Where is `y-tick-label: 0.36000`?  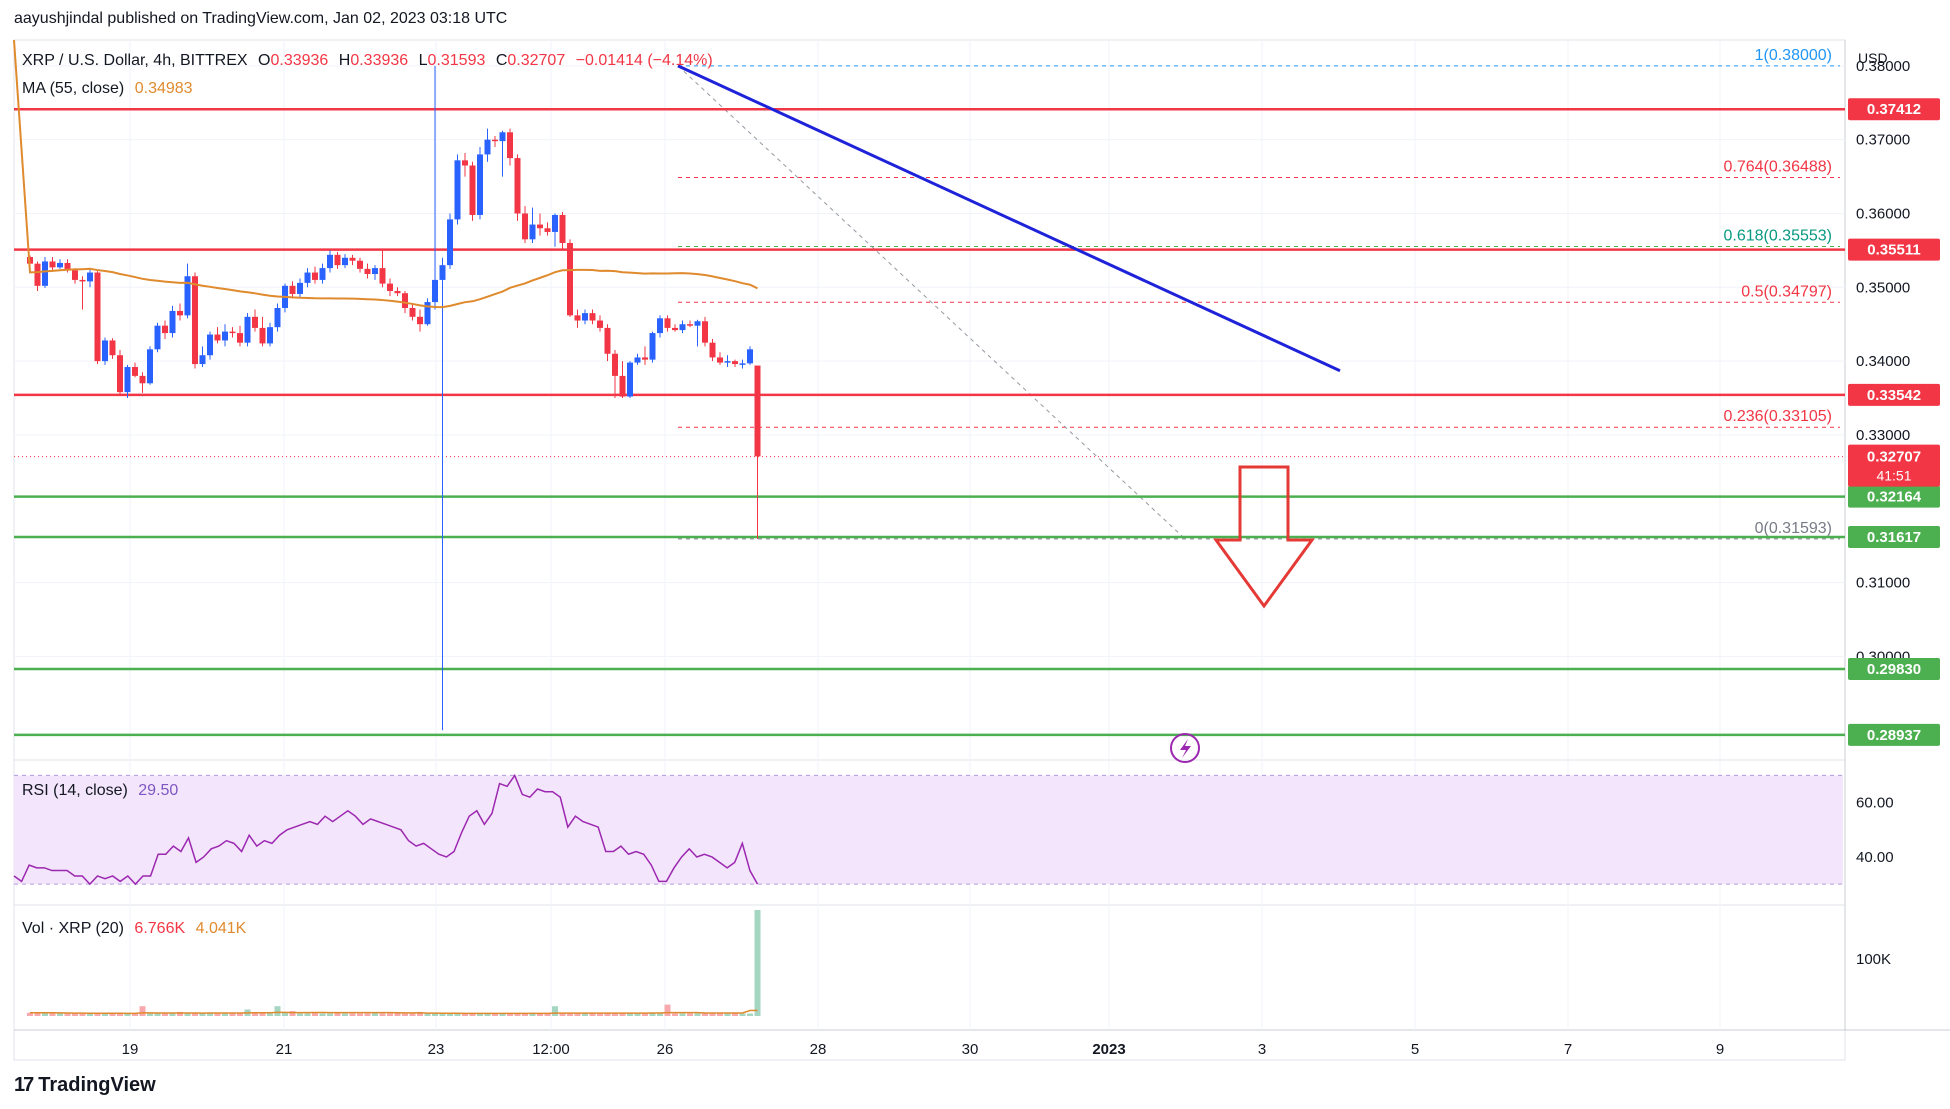 y-tick-label: 0.36000 is located at coordinates (1883, 213).